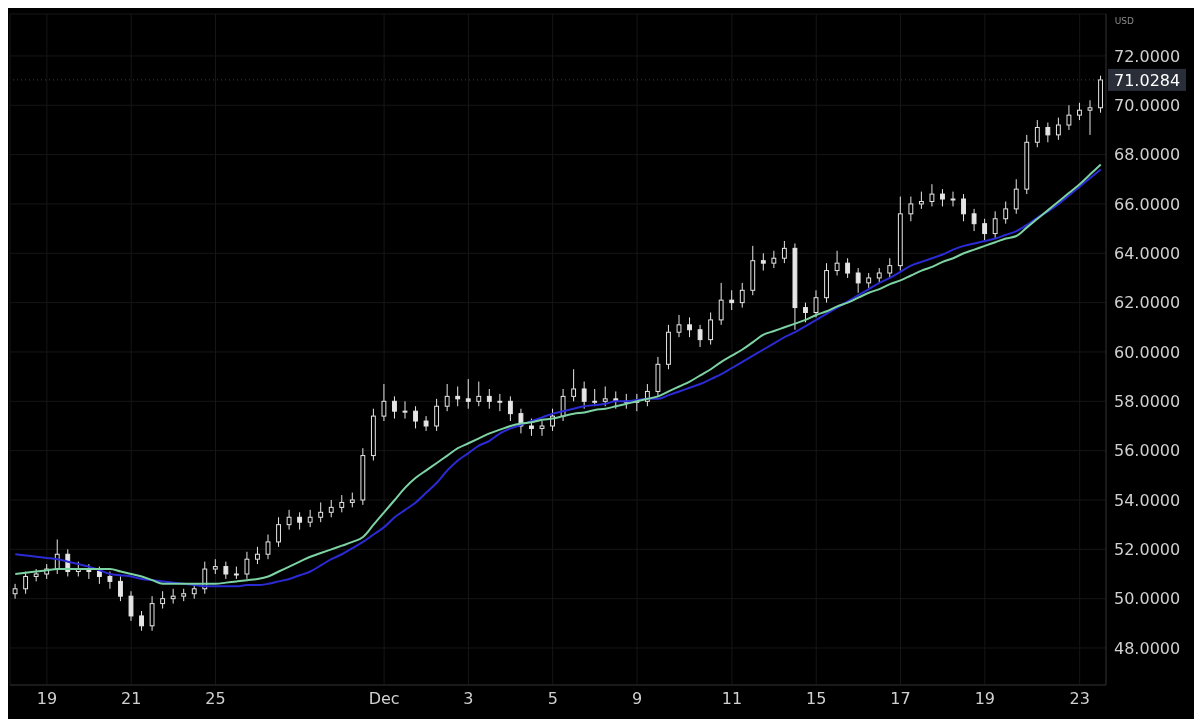 This screenshot has height=727, width=1202. Describe the element at coordinates (1147, 451) in the screenshot. I see `y-tick-label: 56.0000` at that location.